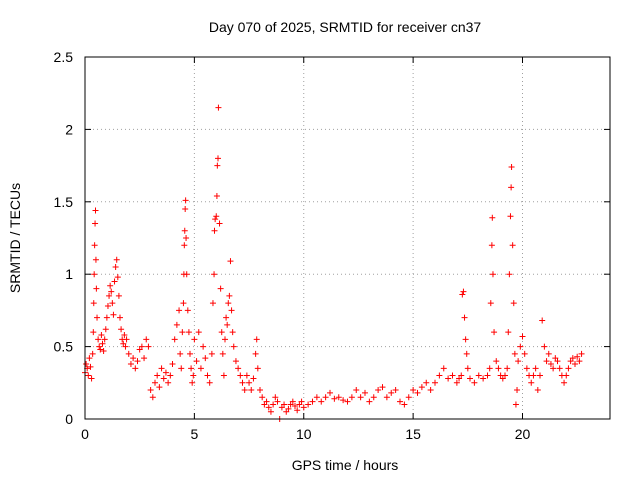 This screenshot has height=480, width=640. What do you see at coordinates (194, 434) in the screenshot?
I see `x-tick-label: 5` at bounding box center [194, 434].